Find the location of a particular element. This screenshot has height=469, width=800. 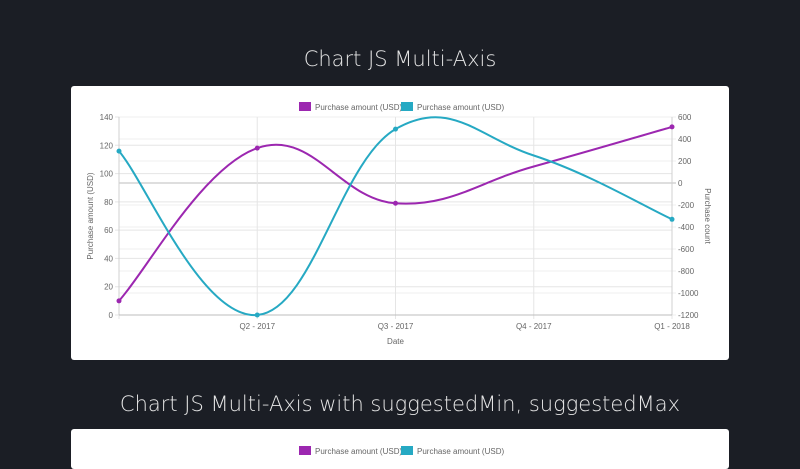

y-tick-label: 20 is located at coordinates (108, 287).